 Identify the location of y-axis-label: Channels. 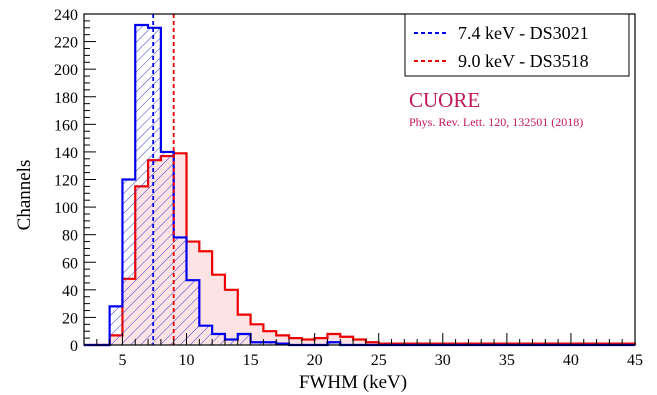
(24, 195).